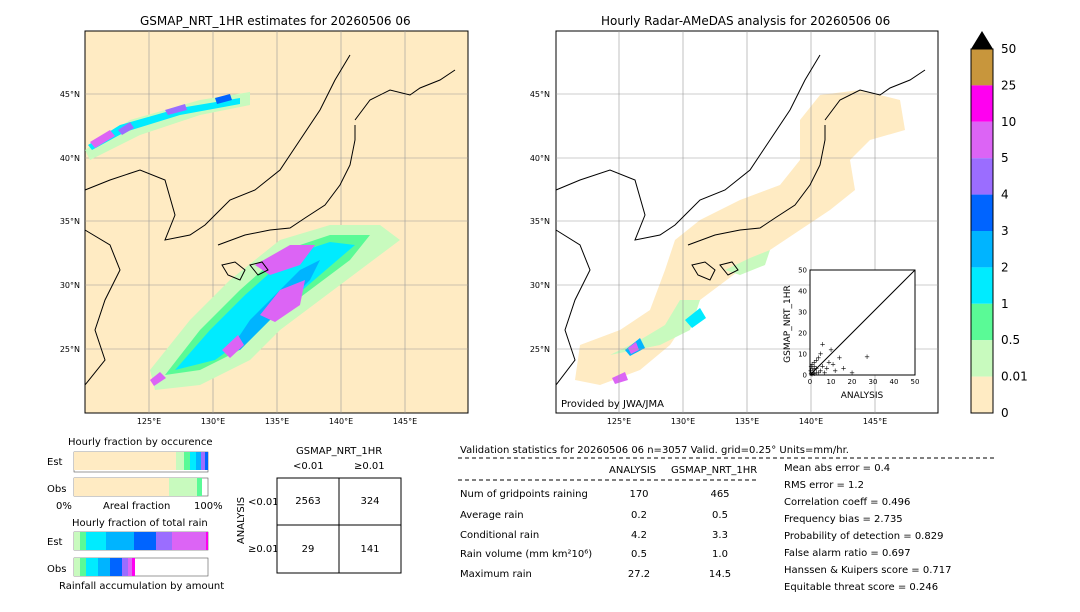 The width and height of the screenshot is (1080, 612). What do you see at coordinates (839, 360) in the screenshot?
I see `scatter-points: ++++++++++++++++++++++++++++++` at bounding box center [839, 360].